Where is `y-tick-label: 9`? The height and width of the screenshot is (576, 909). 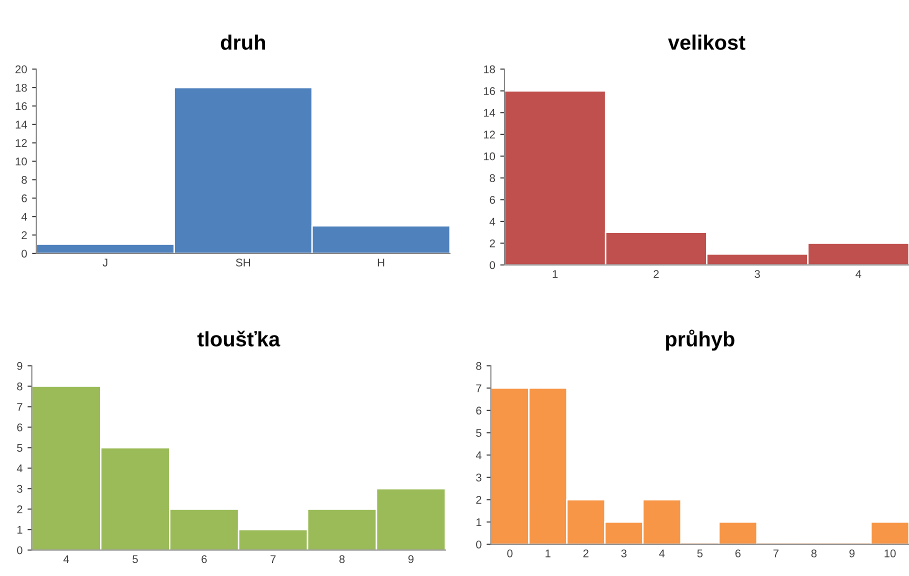 y-tick-label: 9 is located at coordinates (19, 366).